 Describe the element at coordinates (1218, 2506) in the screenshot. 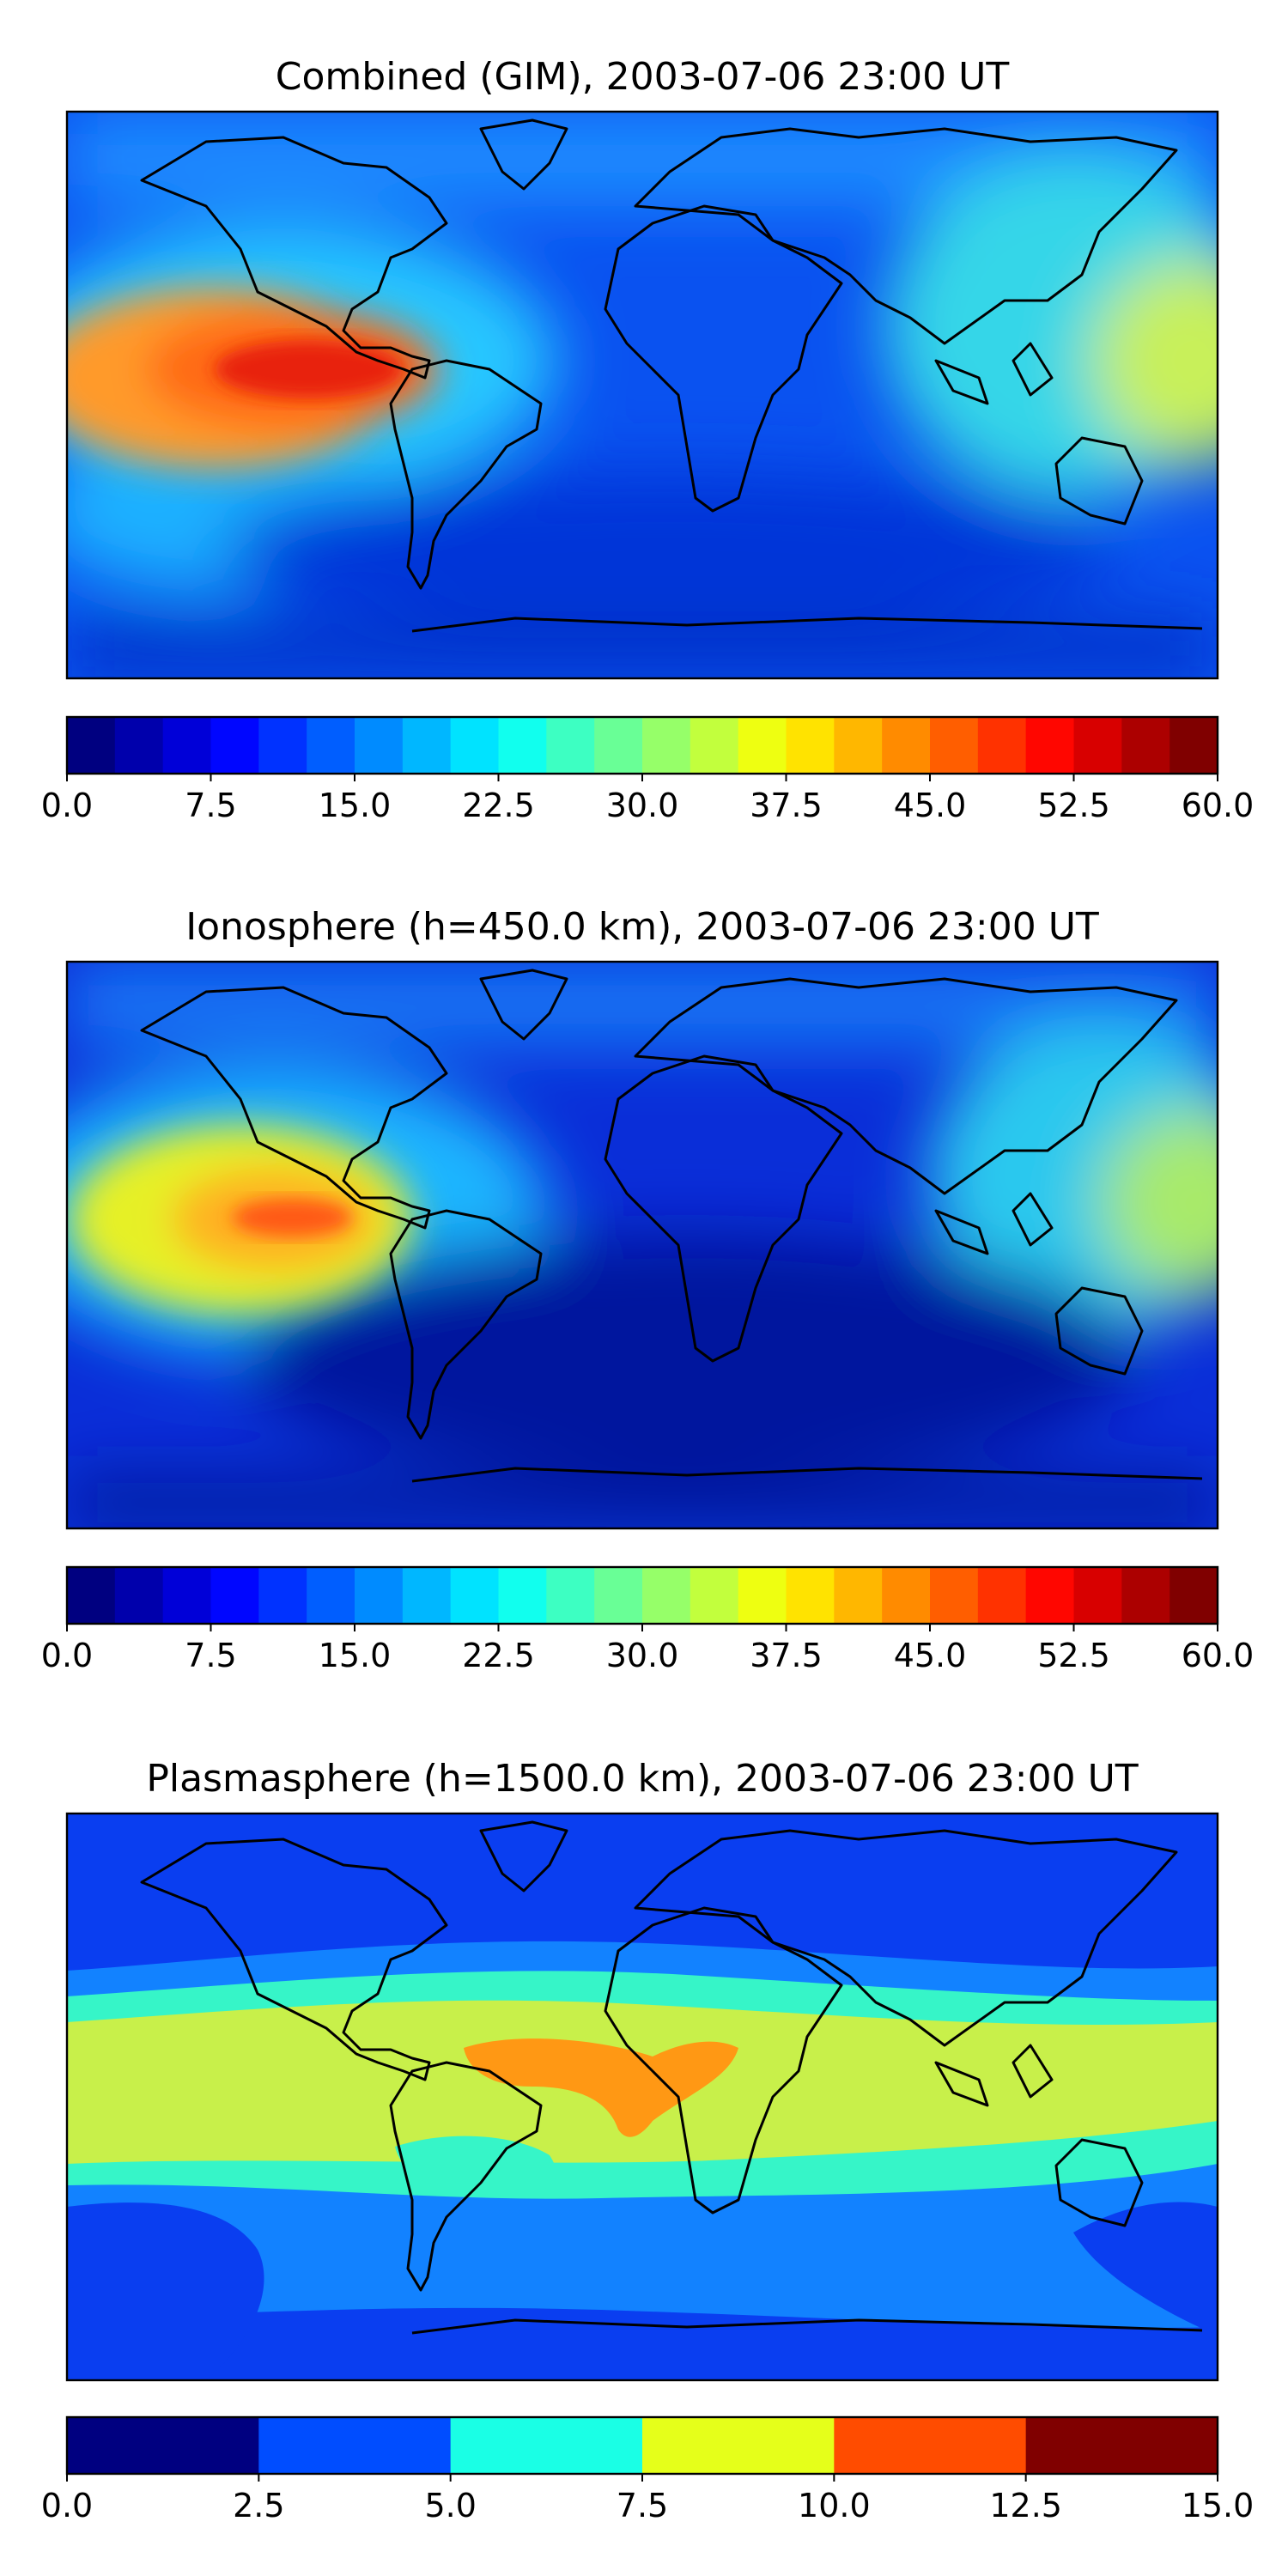

I see `colorbar-3-tick-label: 15.0` at that location.